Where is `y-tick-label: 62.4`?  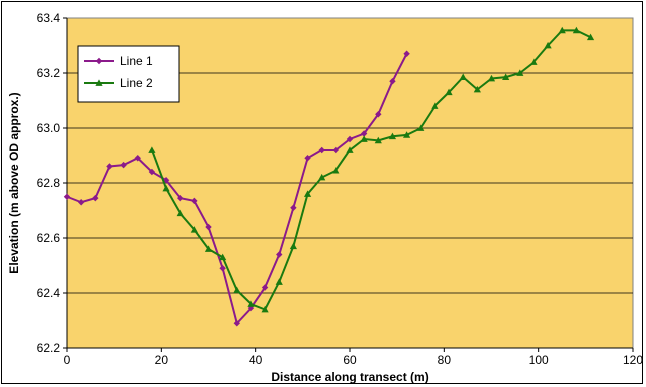 y-tick-label: 62.4 is located at coordinates (49, 293).